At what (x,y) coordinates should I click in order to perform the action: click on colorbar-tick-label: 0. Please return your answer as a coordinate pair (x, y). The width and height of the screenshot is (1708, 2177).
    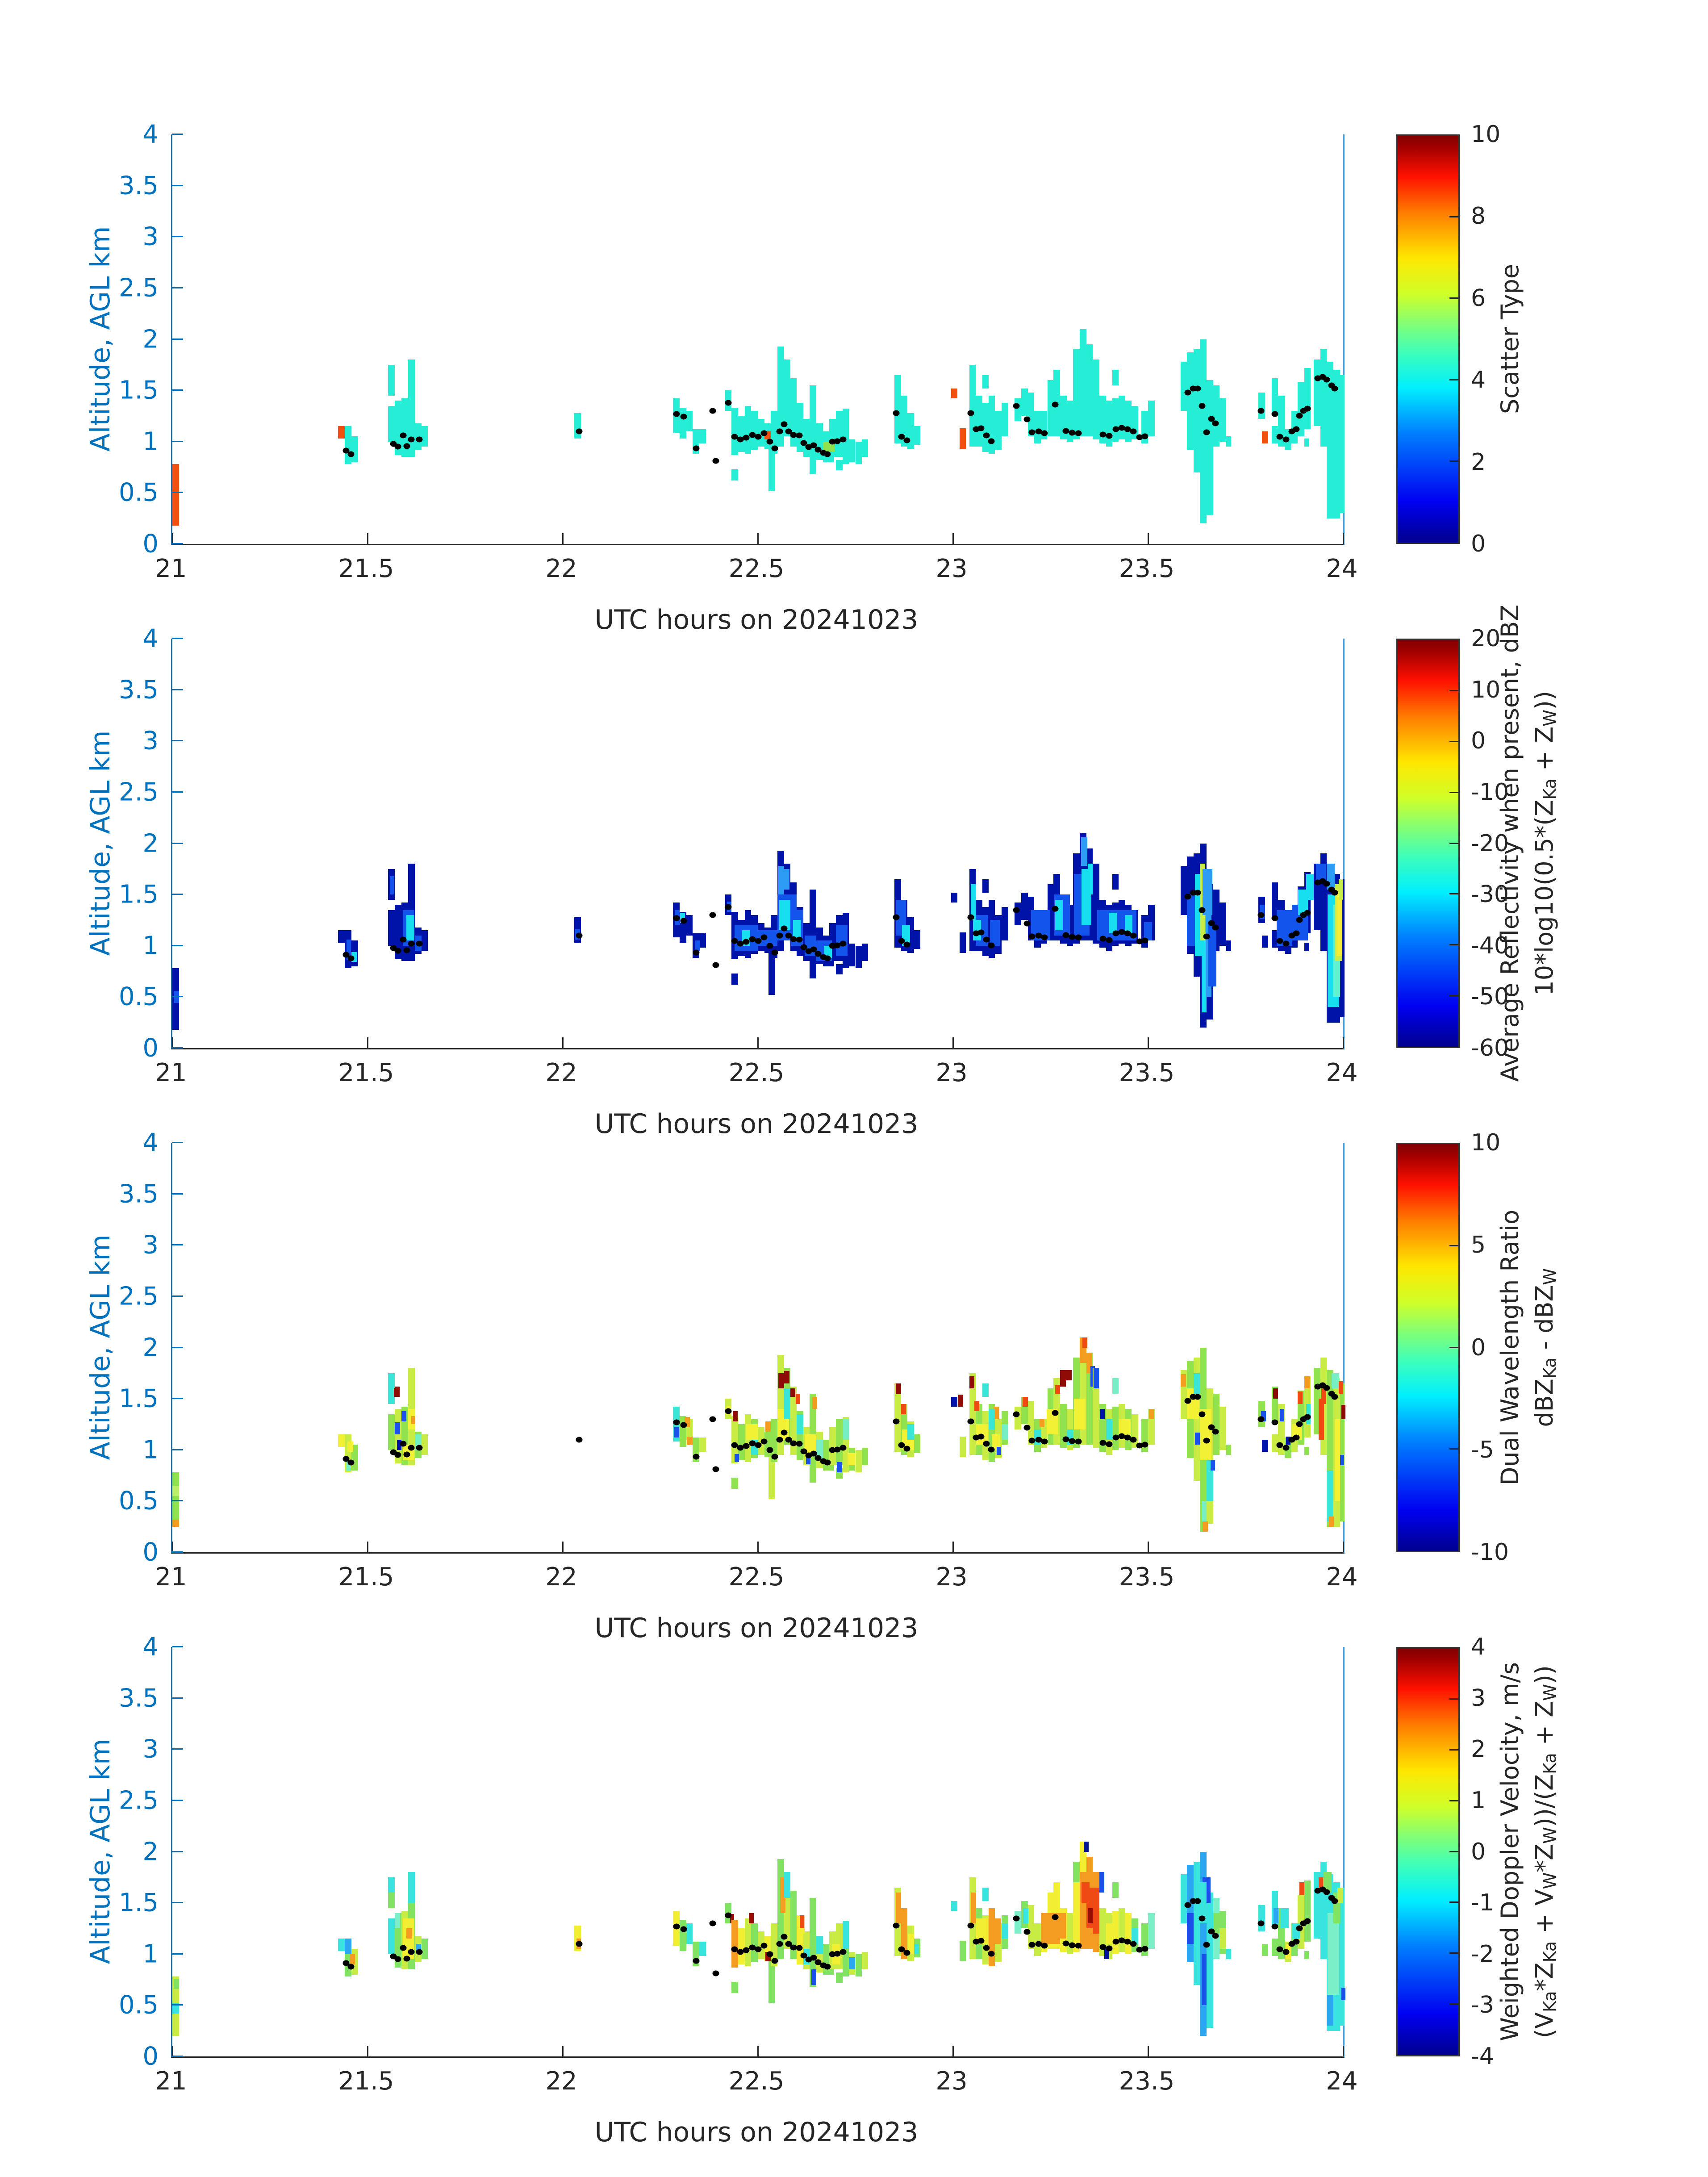
    Looking at the image, I should click on (1478, 544).